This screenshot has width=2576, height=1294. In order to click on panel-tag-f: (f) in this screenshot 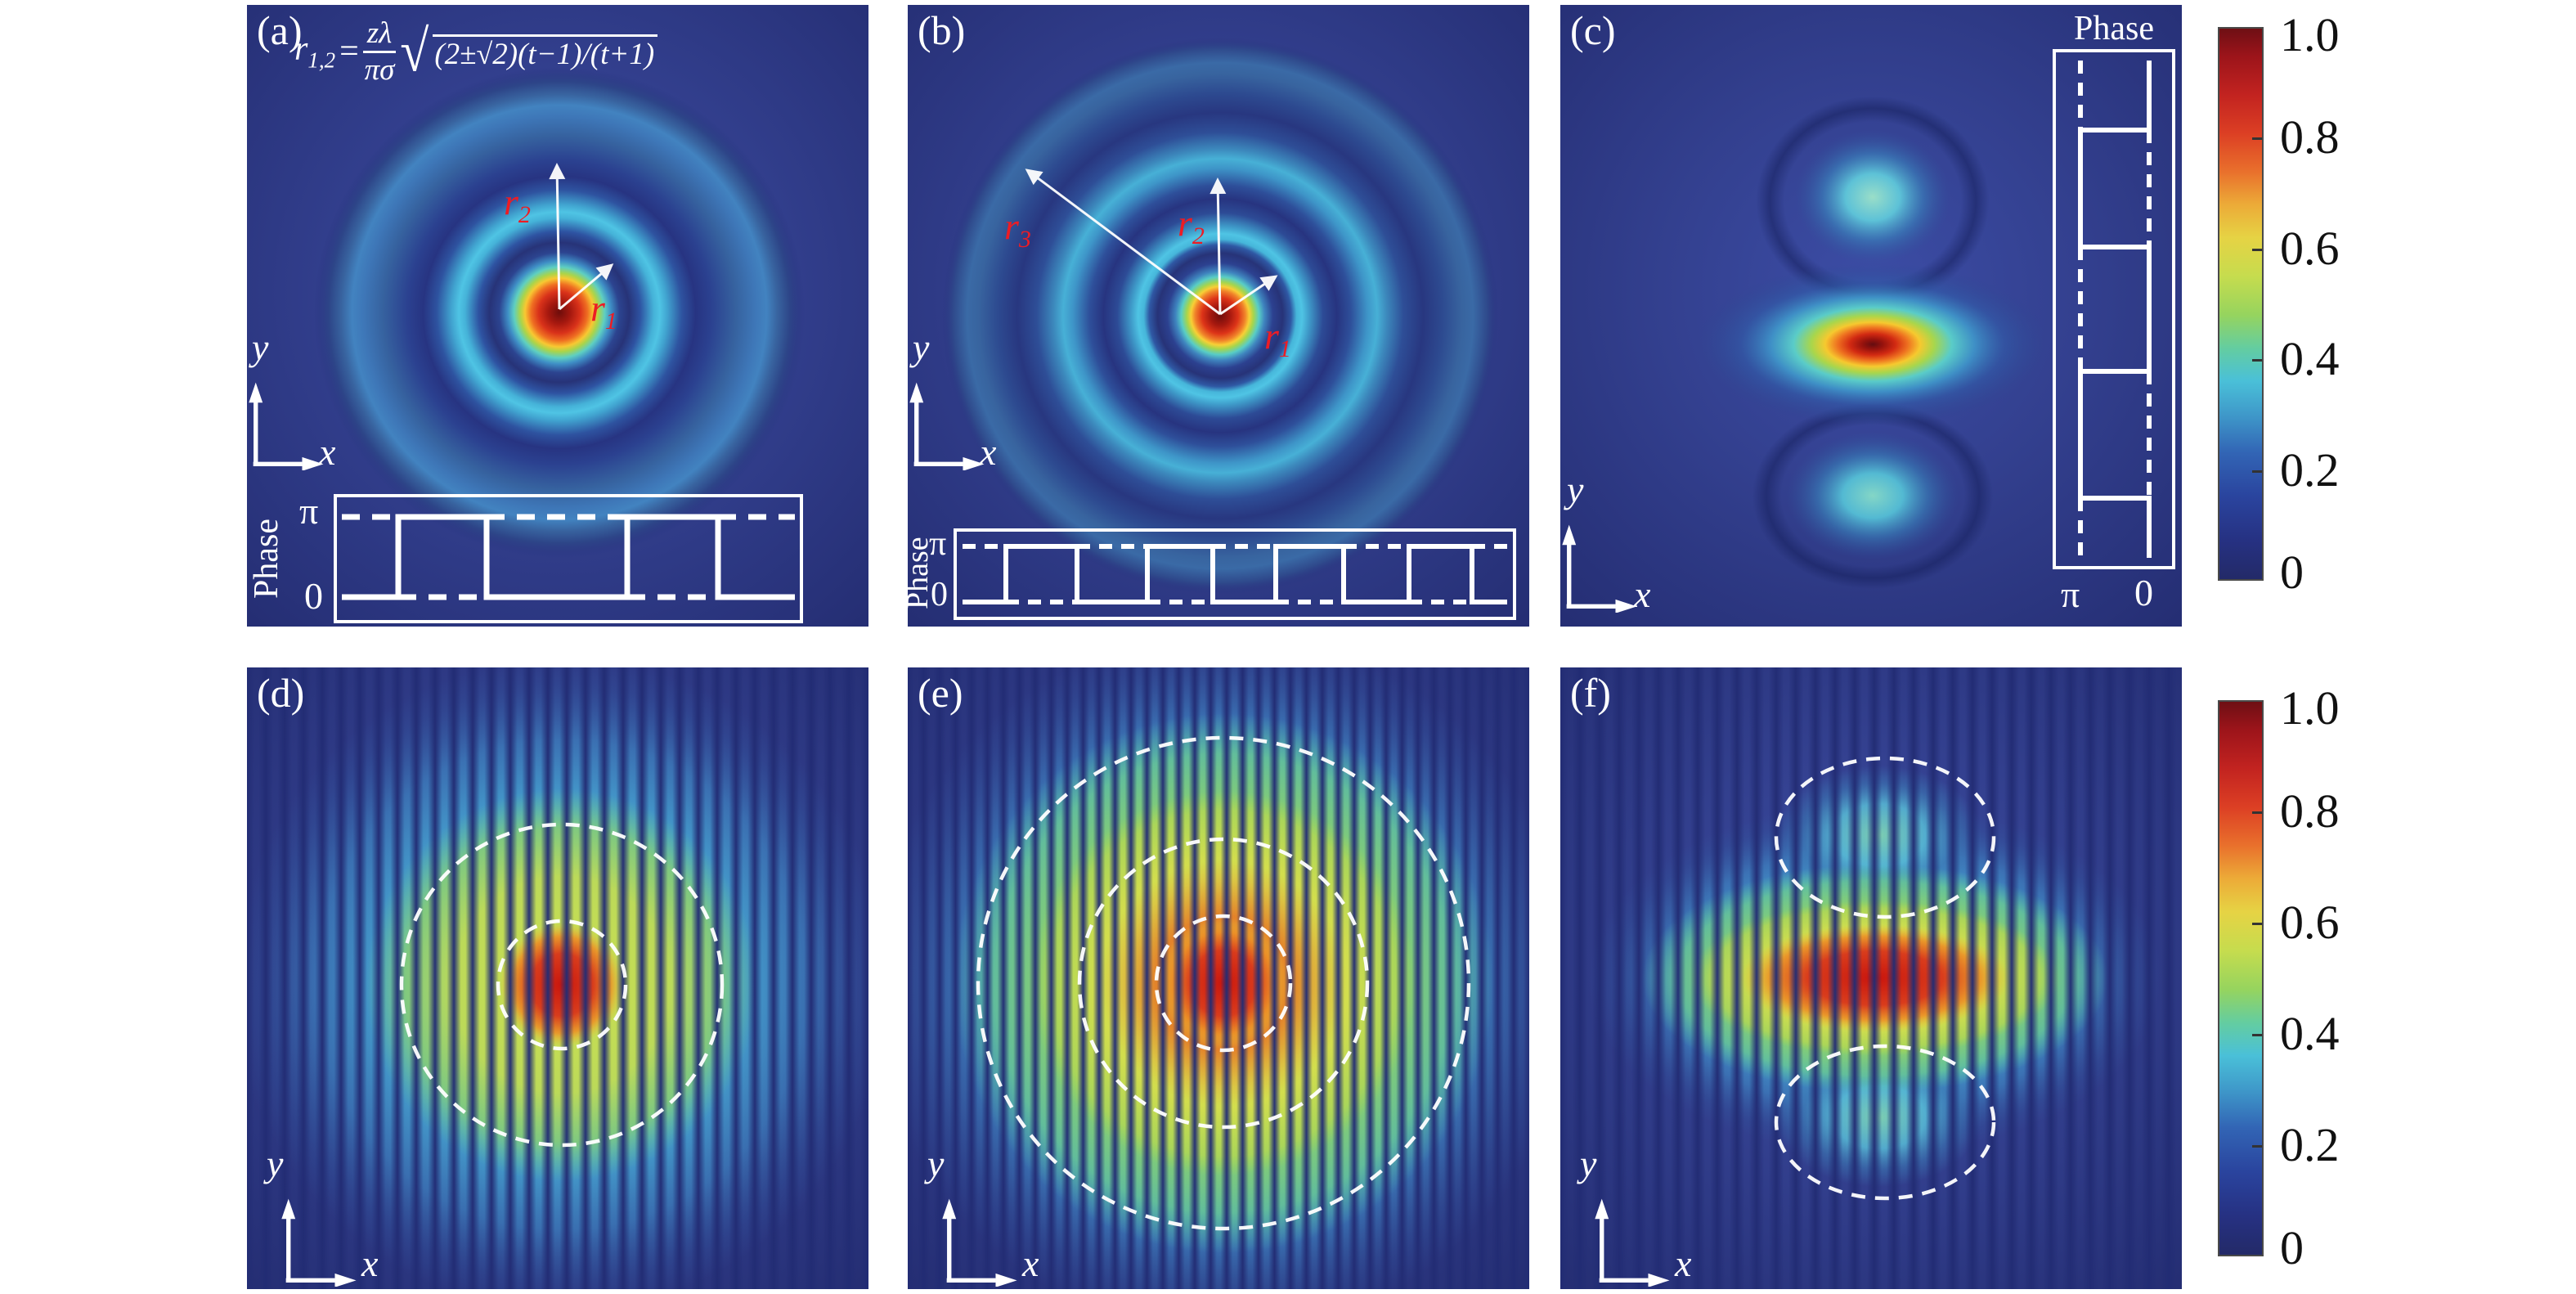, I will do `click(1590, 693)`.